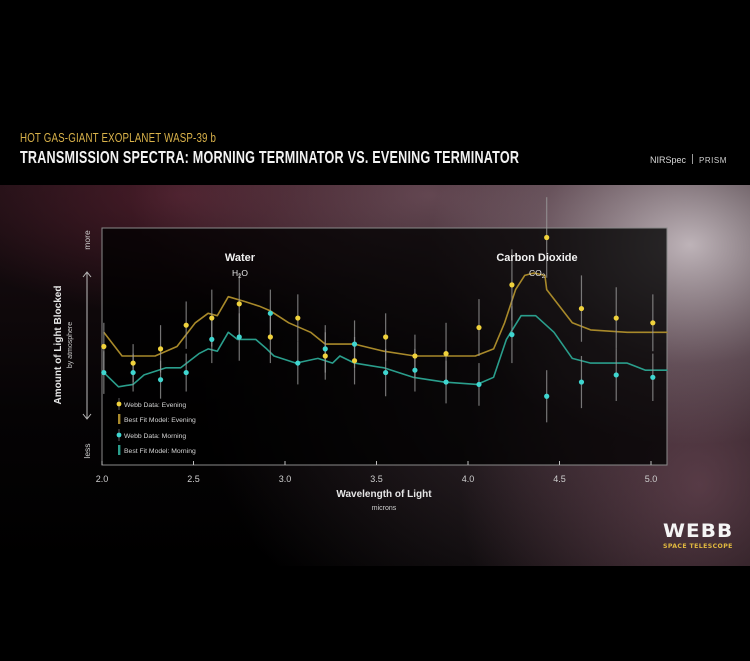 This screenshot has width=750, height=661. What do you see at coordinates (559, 479) in the screenshot?
I see `x-tick-label: 4.5` at bounding box center [559, 479].